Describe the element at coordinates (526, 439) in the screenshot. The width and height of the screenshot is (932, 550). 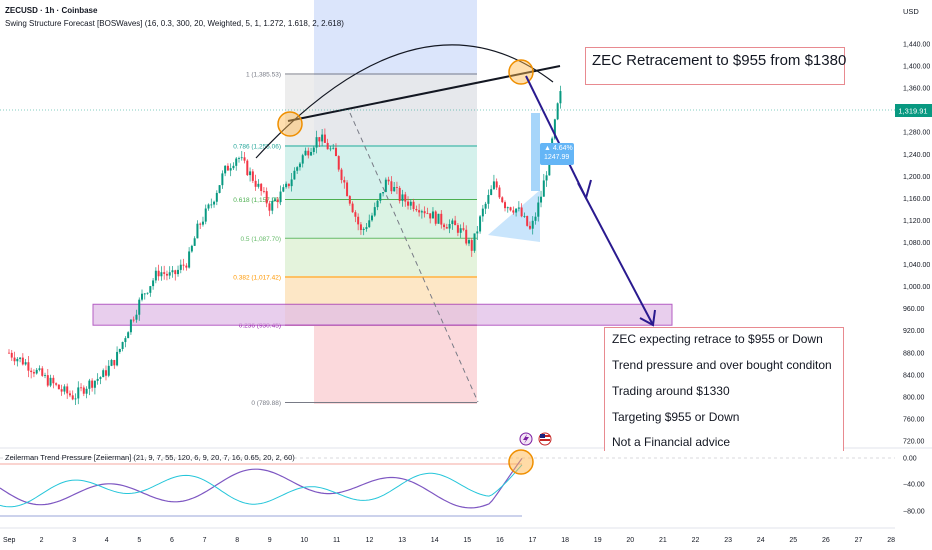
I see `lightning-icon` at that location.